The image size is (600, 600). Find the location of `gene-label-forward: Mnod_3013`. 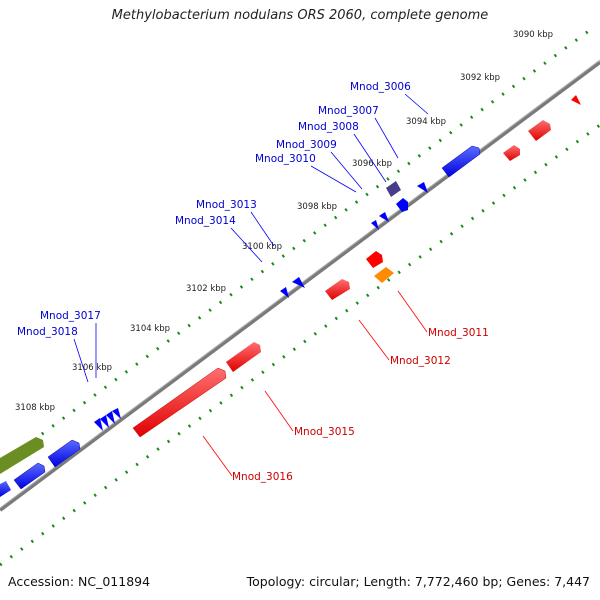

gene-label-forward: Mnod_3013 is located at coordinates (226, 205).